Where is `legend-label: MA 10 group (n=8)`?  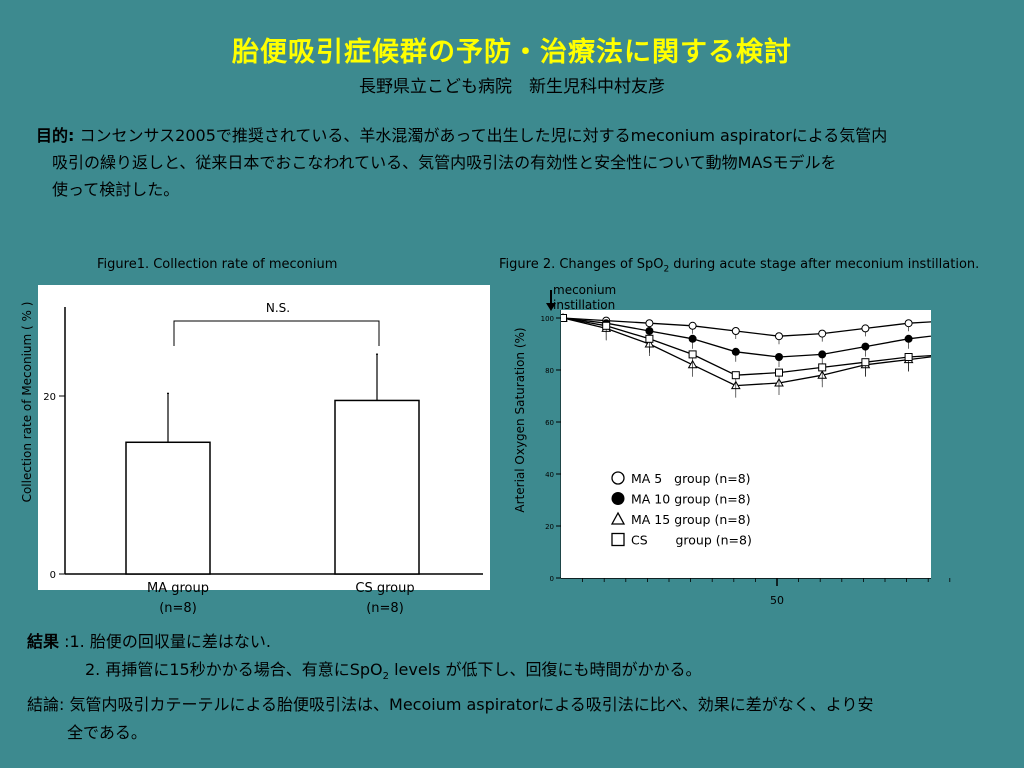 legend-label: MA 10 group (n=8) is located at coordinates (691, 499).